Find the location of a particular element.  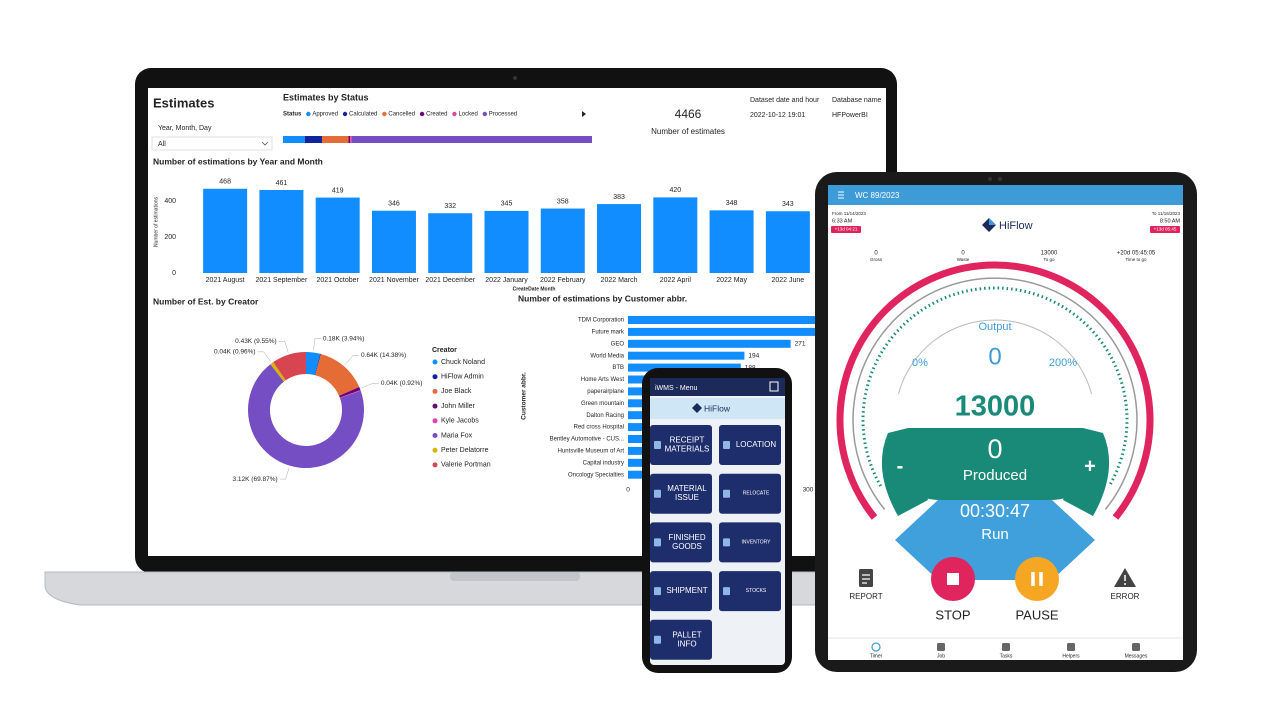

action-label: STOP is located at coordinates (952, 614).